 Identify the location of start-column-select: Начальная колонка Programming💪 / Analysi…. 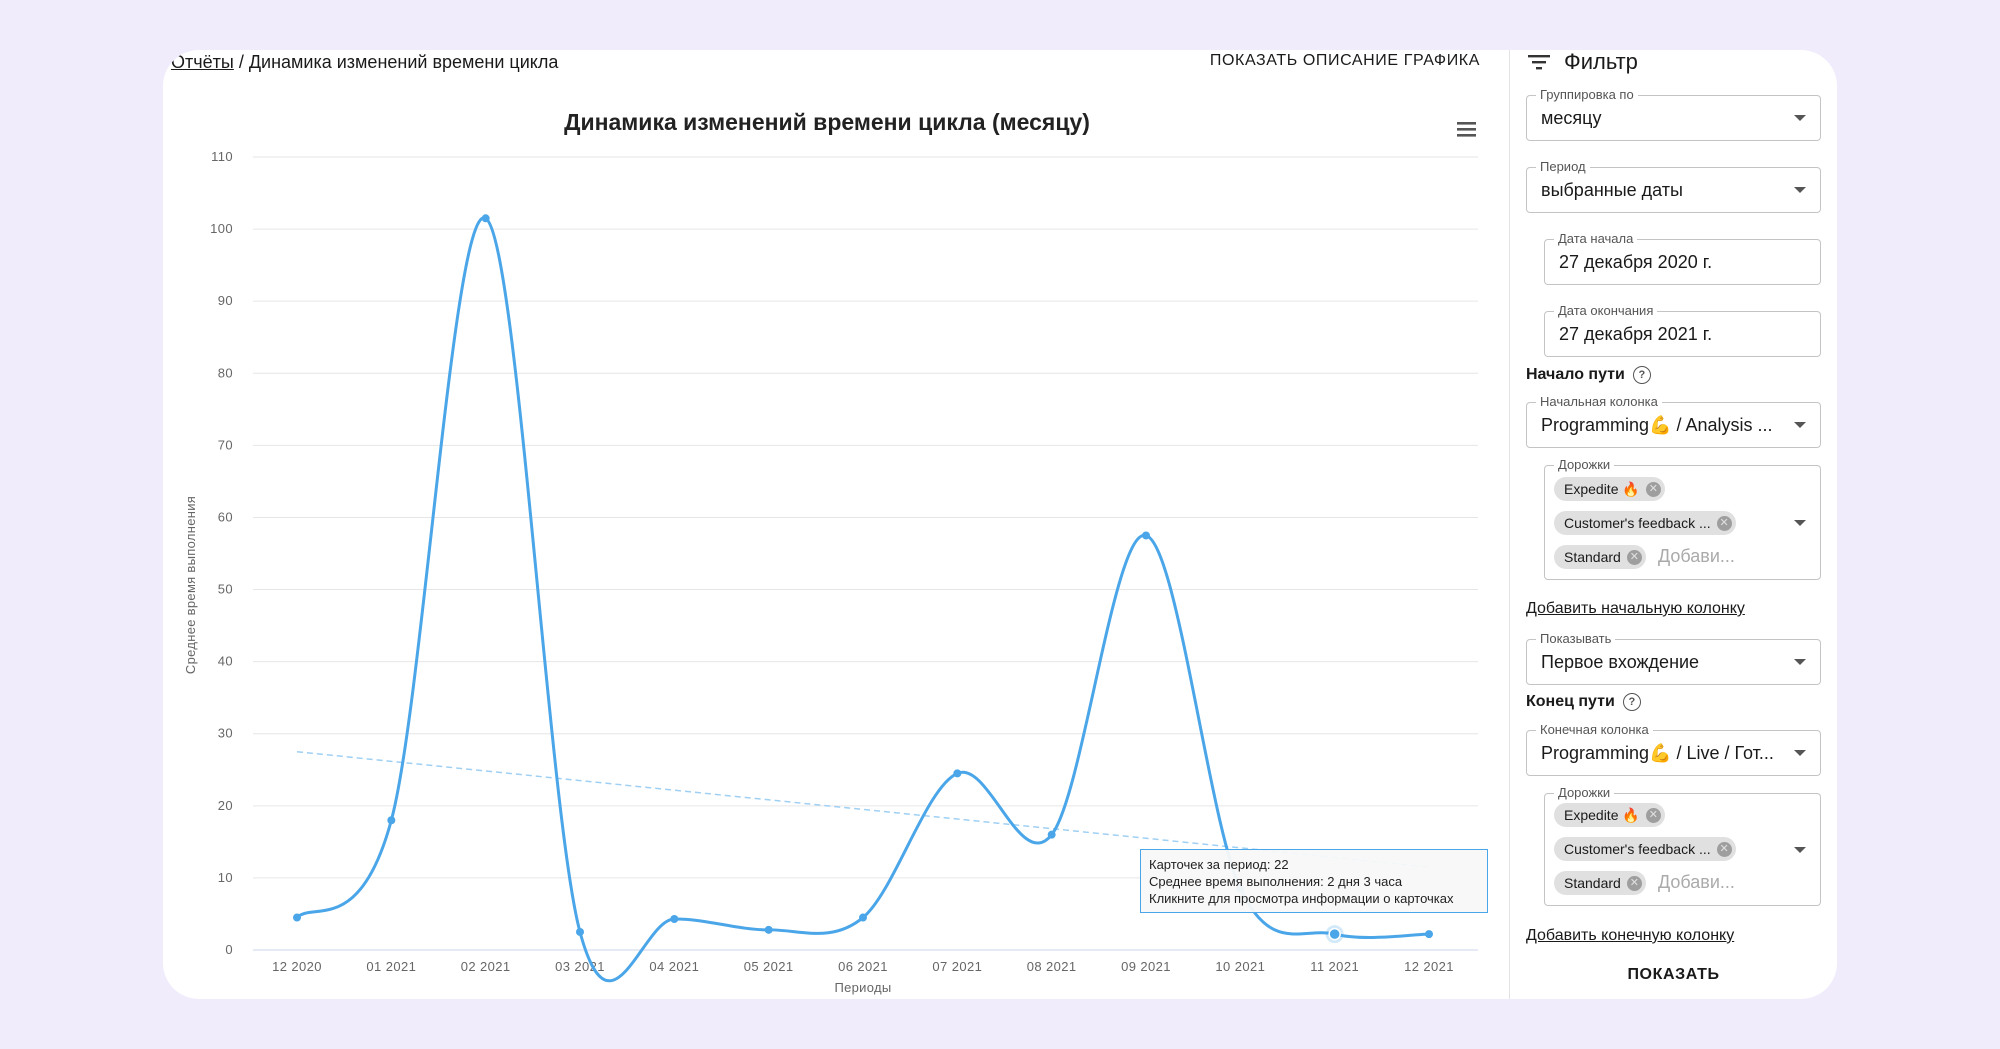
(1673, 421).